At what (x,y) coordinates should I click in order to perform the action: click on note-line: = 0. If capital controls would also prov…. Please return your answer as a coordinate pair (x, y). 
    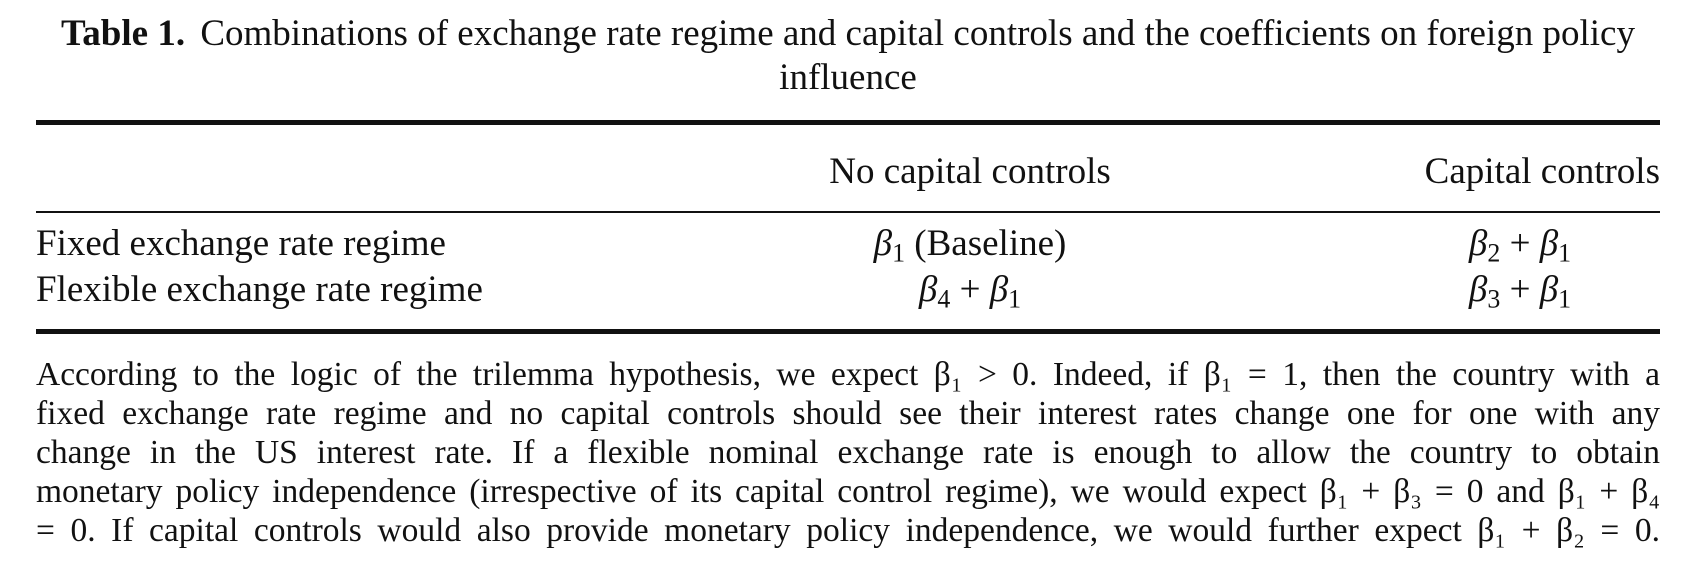
    Looking at the image, I should click on (848, 530).